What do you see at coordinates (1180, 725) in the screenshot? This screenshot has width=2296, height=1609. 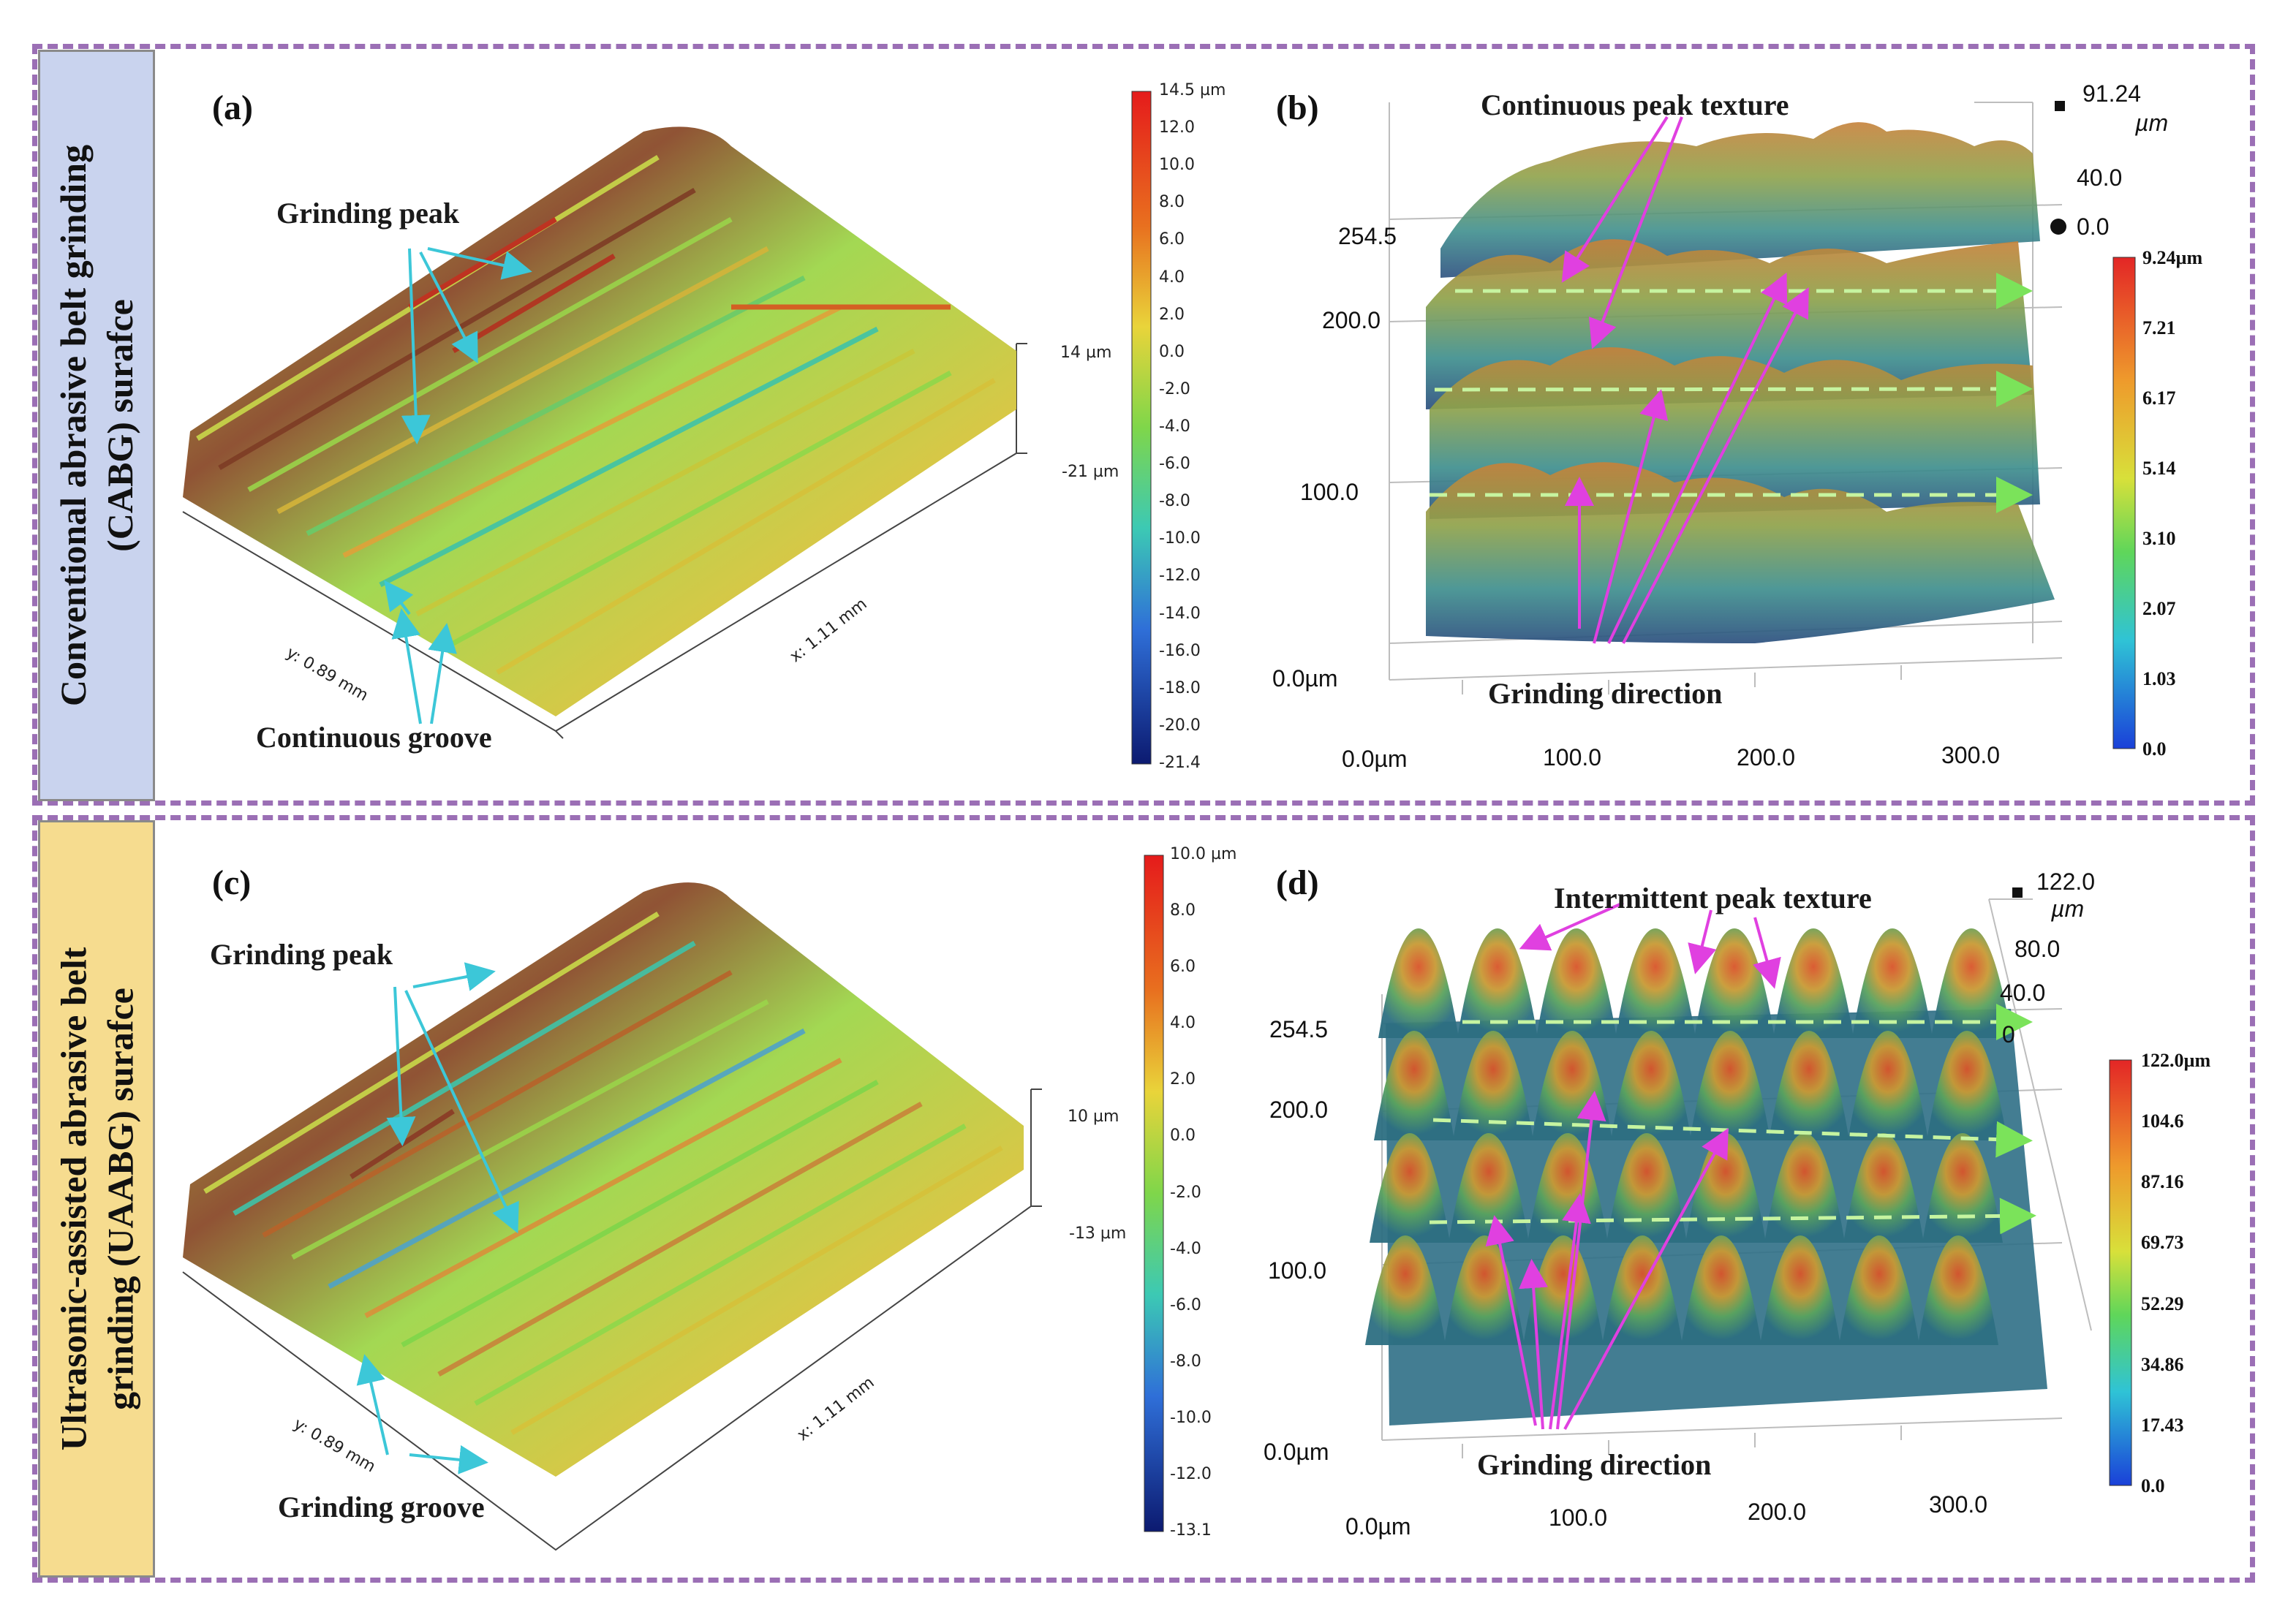 I see `colorbar-tick: -20.0` at bounding box center [1180, 725].